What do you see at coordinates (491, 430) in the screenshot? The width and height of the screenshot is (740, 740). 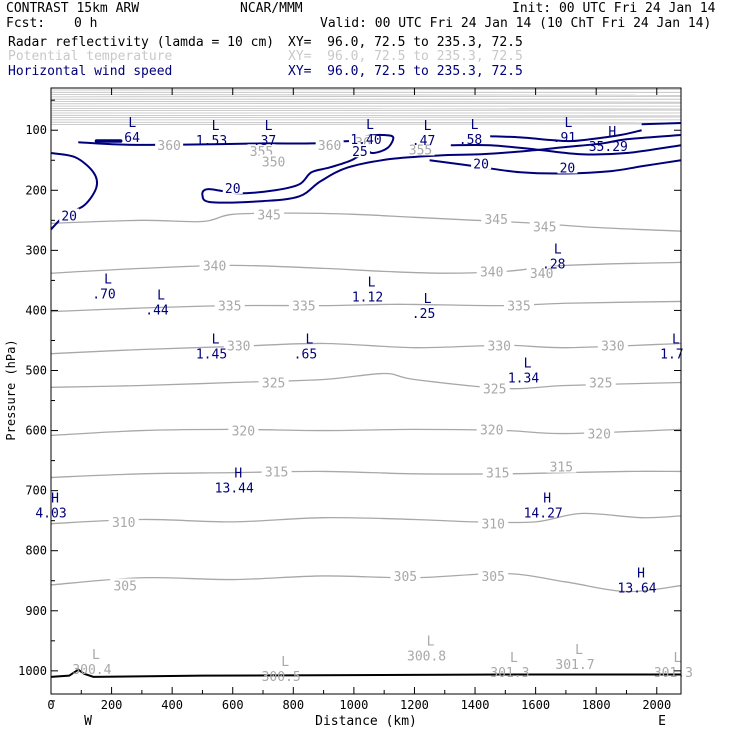 I see `theta-label-320: 320` at bounding box center [491, 430].